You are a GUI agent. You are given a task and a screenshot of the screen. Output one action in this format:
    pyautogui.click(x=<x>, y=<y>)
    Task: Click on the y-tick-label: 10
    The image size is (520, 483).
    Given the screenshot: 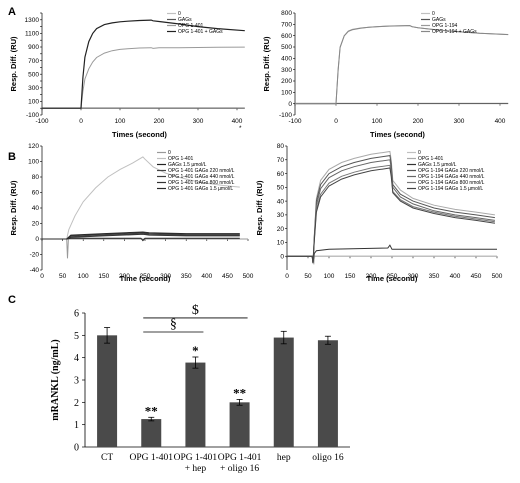 What is the action you would take?
    pyautogui.click(x=281, y=243)
    